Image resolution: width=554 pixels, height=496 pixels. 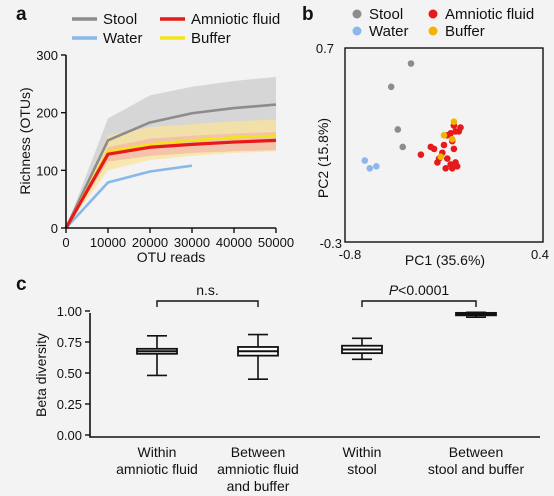 What do you see at coordinates (65, 242) in the screenshot?
I see `a-xtick-label: 0` at bounding box center [65, 242].